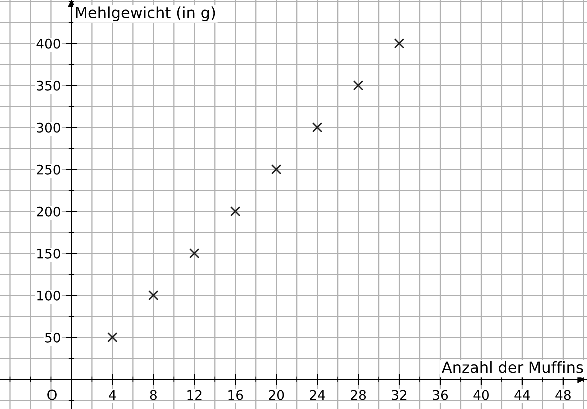  Describe the element at coordinates (48, 127) in the screenshot. I see `y-tick-label: 300` at that location.